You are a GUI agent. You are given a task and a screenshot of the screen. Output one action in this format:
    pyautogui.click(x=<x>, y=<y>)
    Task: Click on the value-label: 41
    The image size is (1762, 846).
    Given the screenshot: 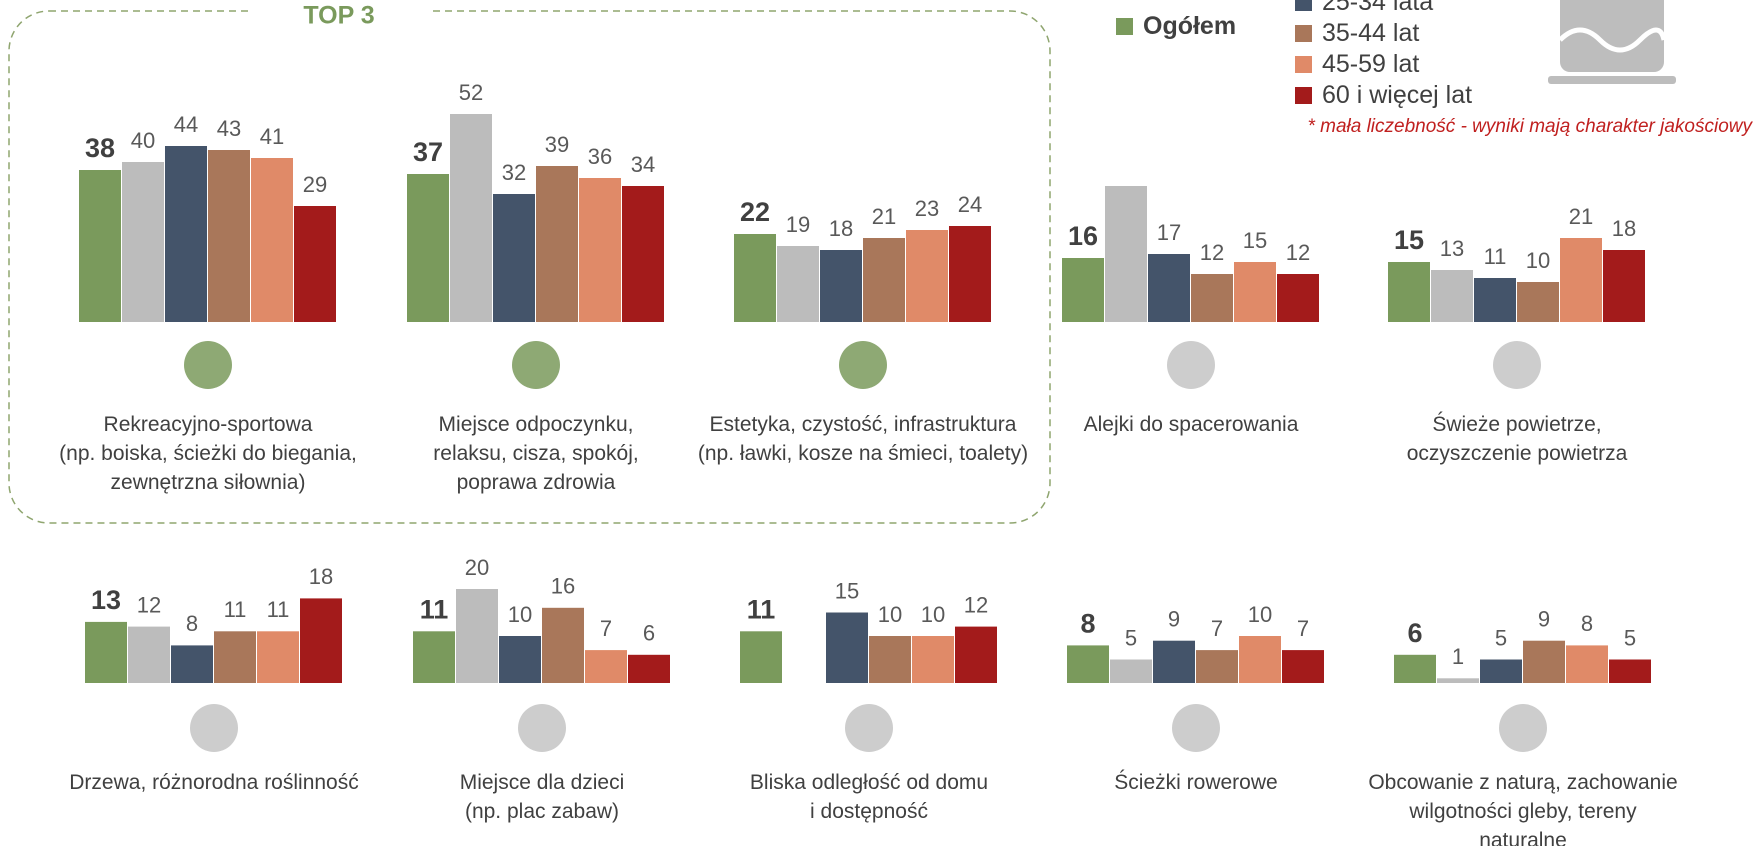 What is the action you would take?
    pyautogui.click(x=272, y=136)
    